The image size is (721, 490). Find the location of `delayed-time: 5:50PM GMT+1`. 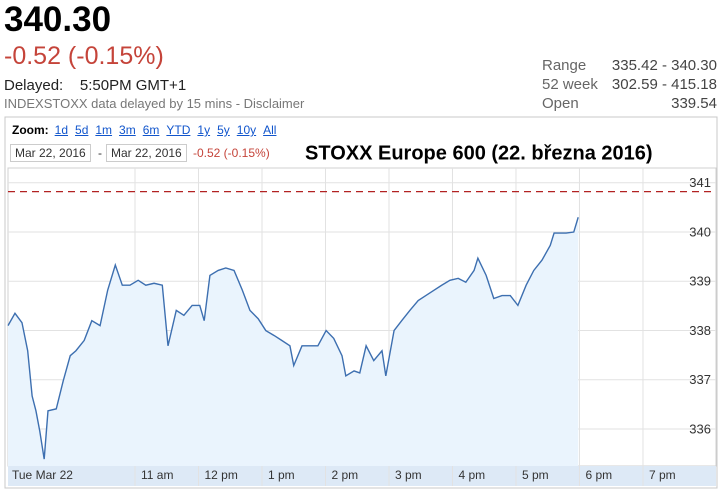

delayed-time: 5:50PM GMT+1 is located at coordinates (133, 85).